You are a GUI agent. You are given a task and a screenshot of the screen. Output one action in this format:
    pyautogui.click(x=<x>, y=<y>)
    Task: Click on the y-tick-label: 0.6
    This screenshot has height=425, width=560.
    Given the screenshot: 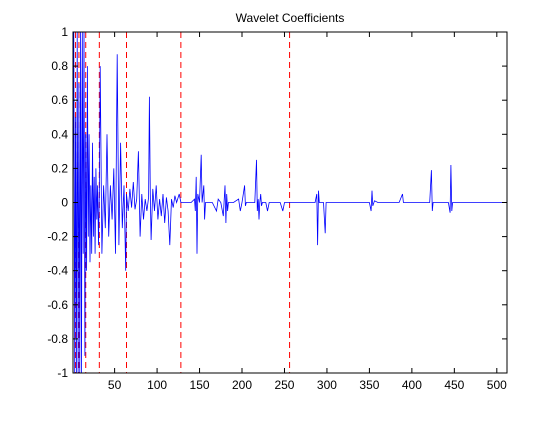 What is the action you would take?
    pyautogui.click(x=59, y=100)
    